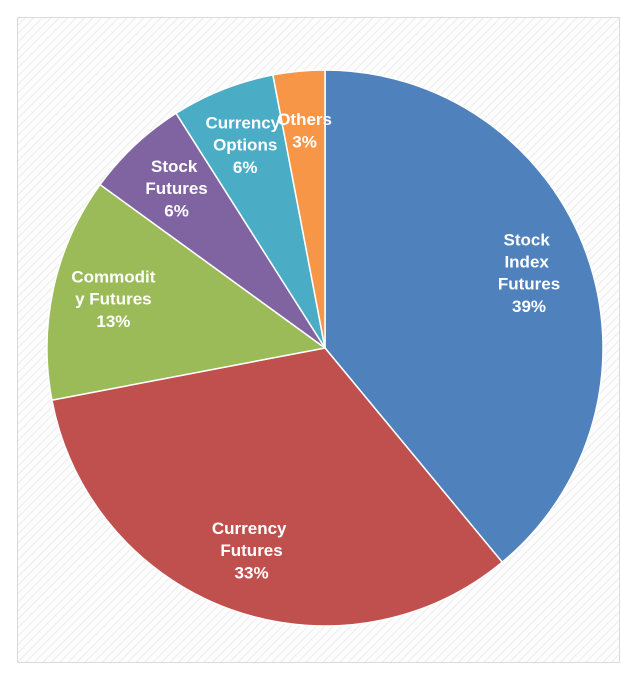  What do you see at coordinates (176, 177) in the screenshot?
I see `slice-category-label: Stock Futures` at bounding box center [176, 177].